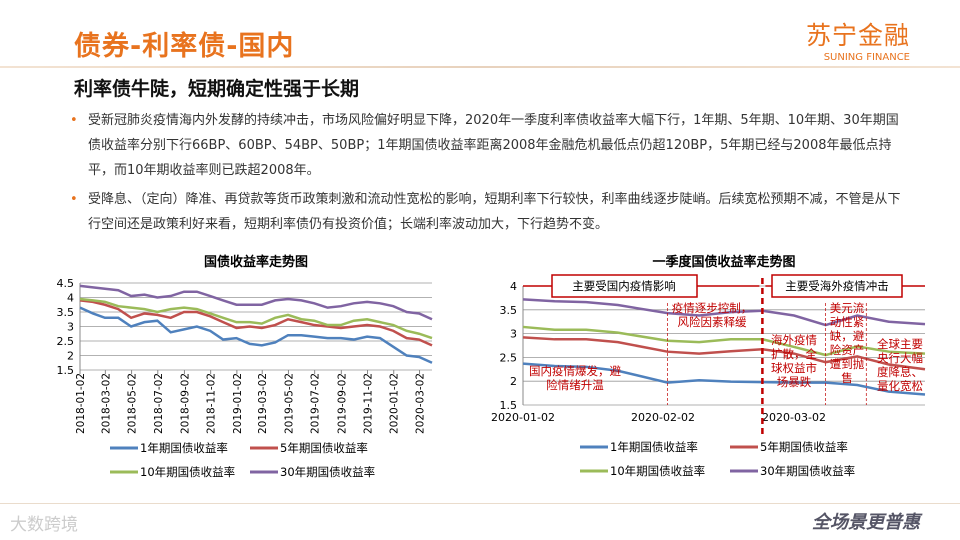  What do you see at coordinates (185, 403) in the screenshot?
I see `x-tick-label: 2018-09-02` at bounding box center [185, 403].